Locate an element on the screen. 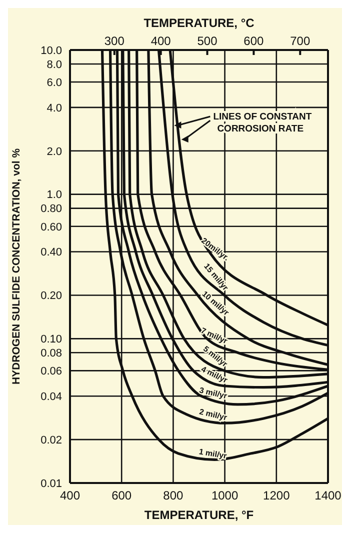 The height and width of the screenshot is (533, 350). x-tick-label: 400 is located at coordinates (70, 495).